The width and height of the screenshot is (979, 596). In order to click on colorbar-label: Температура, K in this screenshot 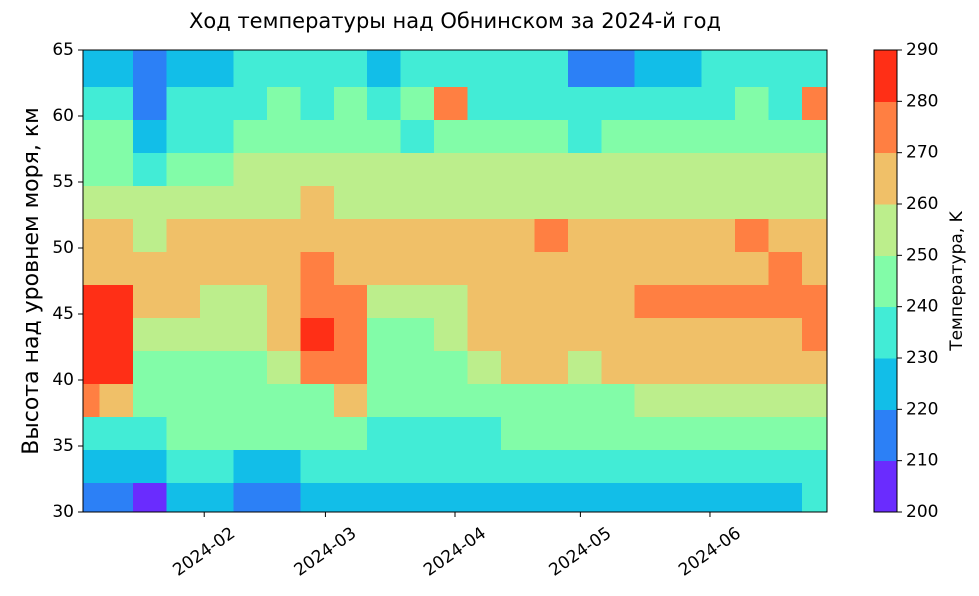, I will do `click(957, 280)`.